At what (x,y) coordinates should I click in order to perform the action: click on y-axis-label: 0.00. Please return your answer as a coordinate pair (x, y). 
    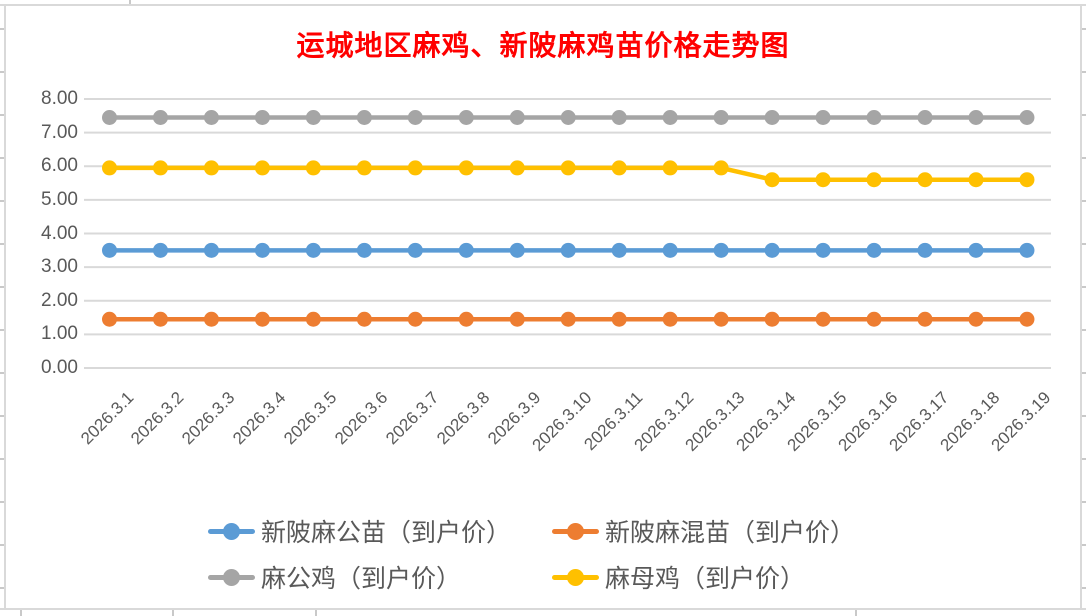
    Looking at the image, I should click on (59, 367).